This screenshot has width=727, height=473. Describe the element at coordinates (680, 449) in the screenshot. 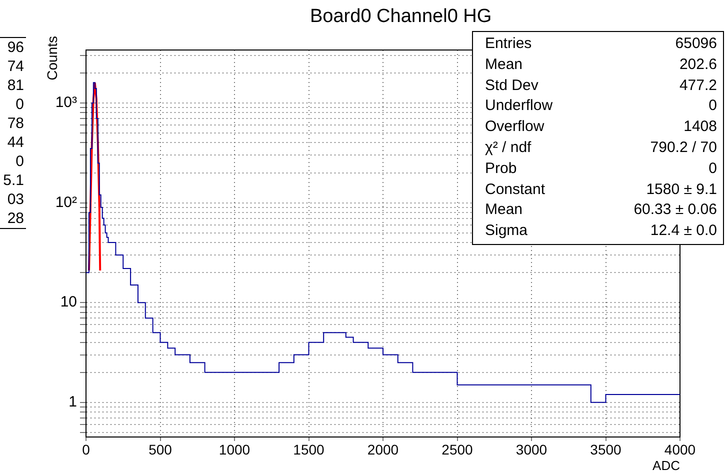

I see `x-tick-label: 4000` at that location.